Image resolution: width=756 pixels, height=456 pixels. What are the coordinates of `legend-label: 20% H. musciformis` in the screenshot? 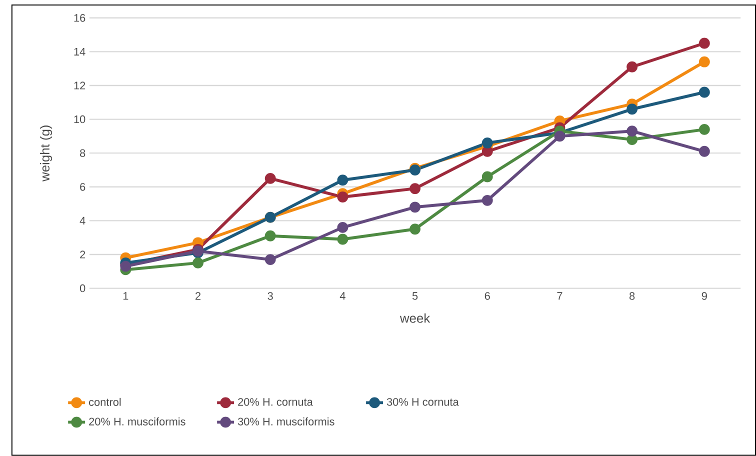 It's located at (137, 421).